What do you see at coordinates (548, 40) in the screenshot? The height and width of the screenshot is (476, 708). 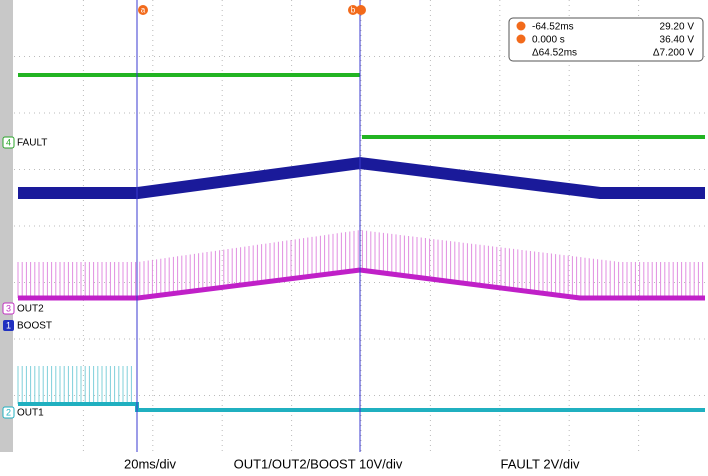 I see `readout-time: 0.000 s` at bounding box center [548, 40].